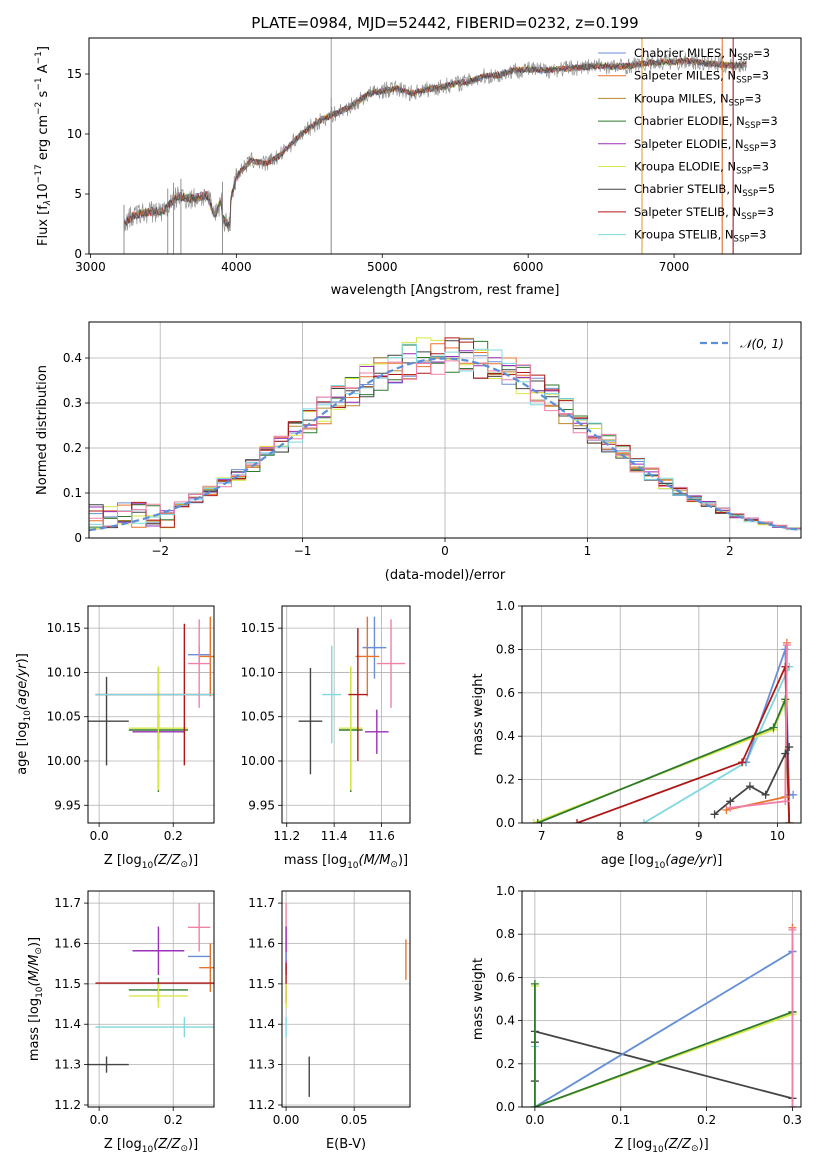 Image resolution: width=819 pixels, height=1170 pixels. Describe the element at coordinates (78, 194) in the screenshot. I see `y-tick-label: 5` at that location.